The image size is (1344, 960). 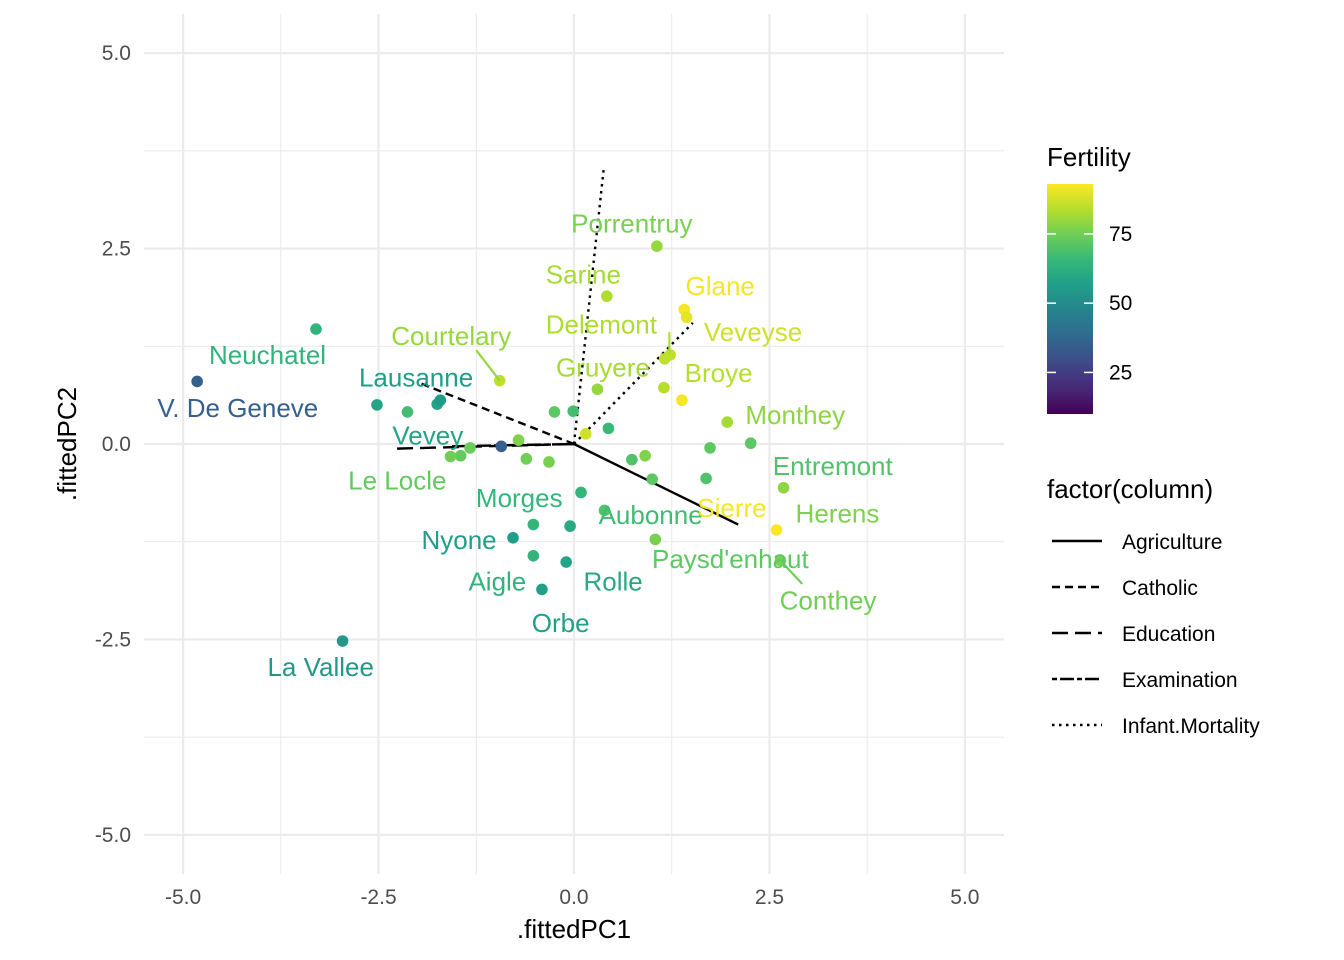 I want to click on legend-entry-label: Examination, so click(x=1180, y=680).